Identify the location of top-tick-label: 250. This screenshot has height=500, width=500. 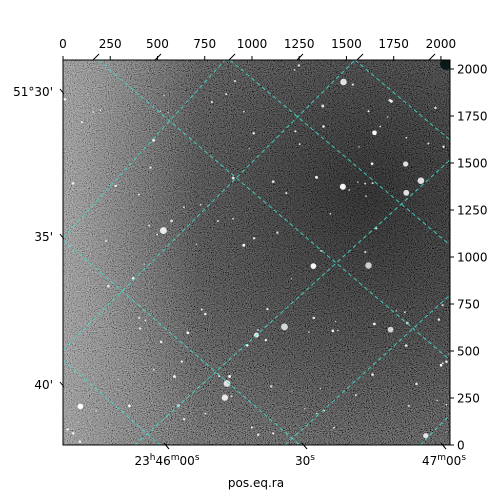
(110, 44).